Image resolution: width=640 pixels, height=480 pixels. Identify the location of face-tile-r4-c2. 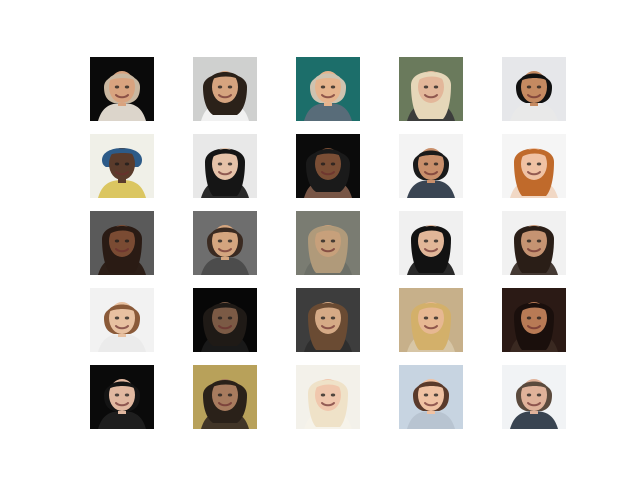
(225, 320).